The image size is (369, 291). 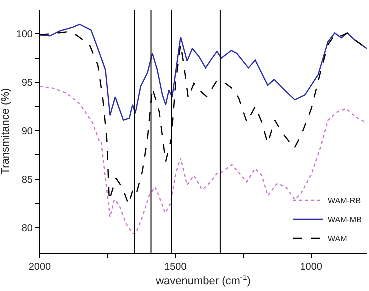 What do you see at coordinates (25, 35) in the screenshot?
I see `y-tick-label: 100` at bounding box center [25, 35].